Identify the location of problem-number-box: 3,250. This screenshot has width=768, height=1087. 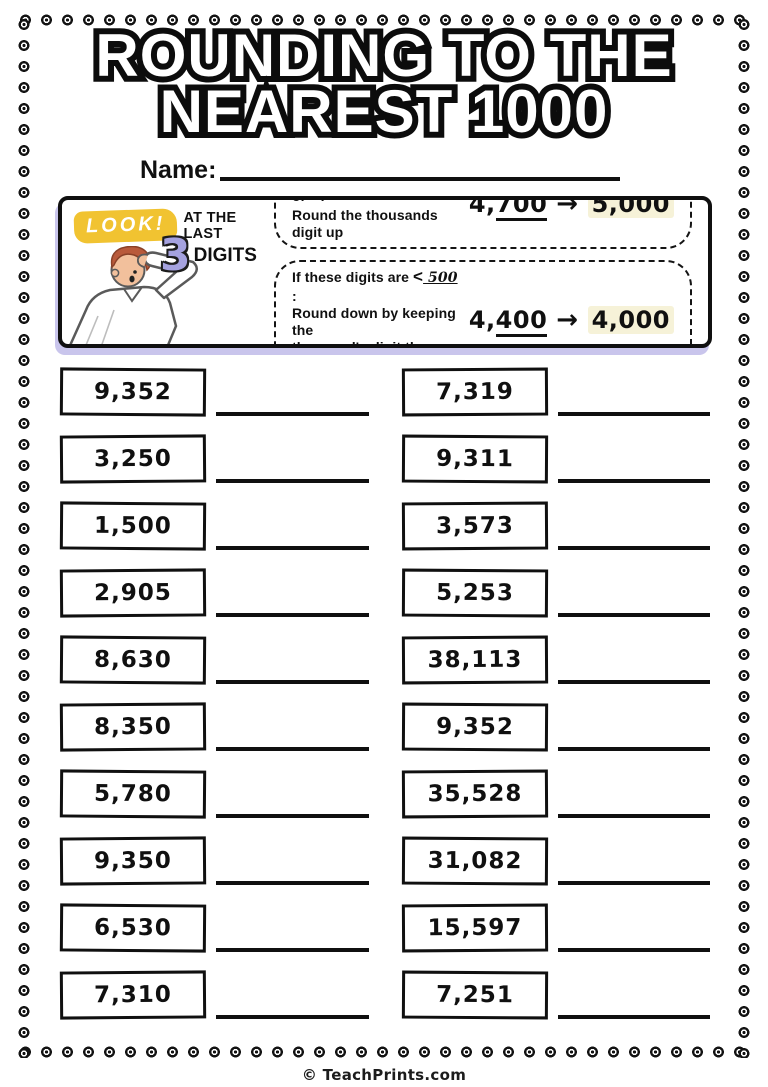
(133, 459).